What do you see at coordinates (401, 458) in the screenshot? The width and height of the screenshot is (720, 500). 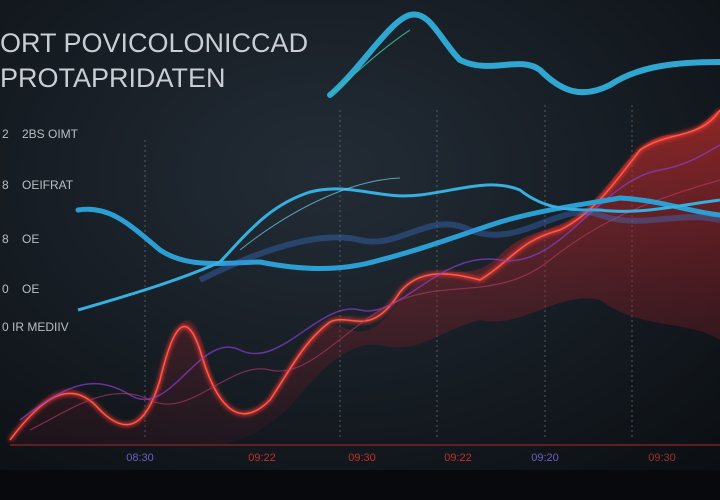 I see `time-labels: 08:30 09:22 09:30 09:22 09:20 09:30` at bounding box center [401, 458].